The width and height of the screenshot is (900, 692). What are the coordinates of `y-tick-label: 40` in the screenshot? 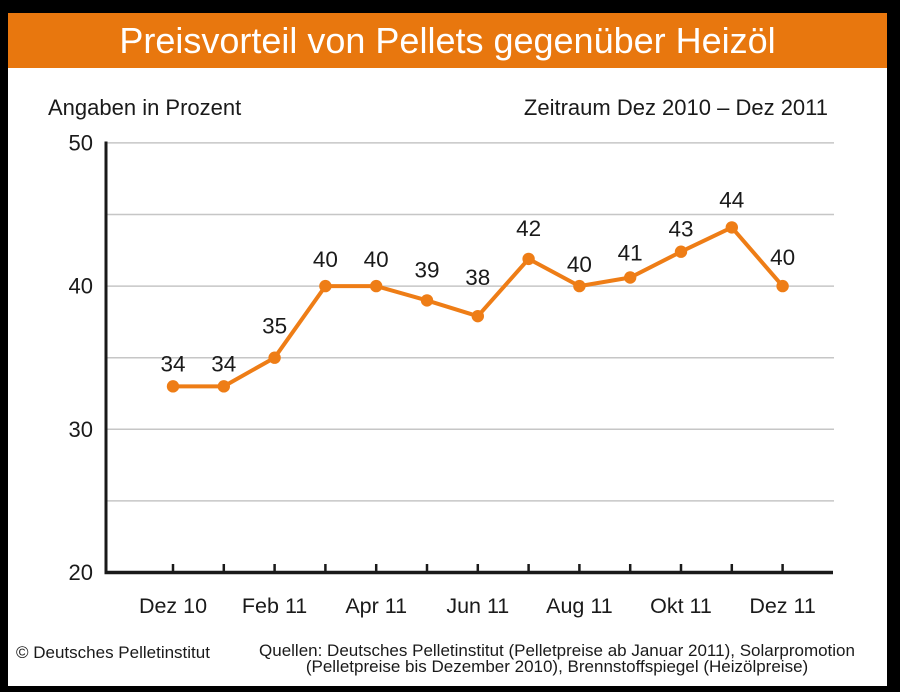 It's located at (81, 286).